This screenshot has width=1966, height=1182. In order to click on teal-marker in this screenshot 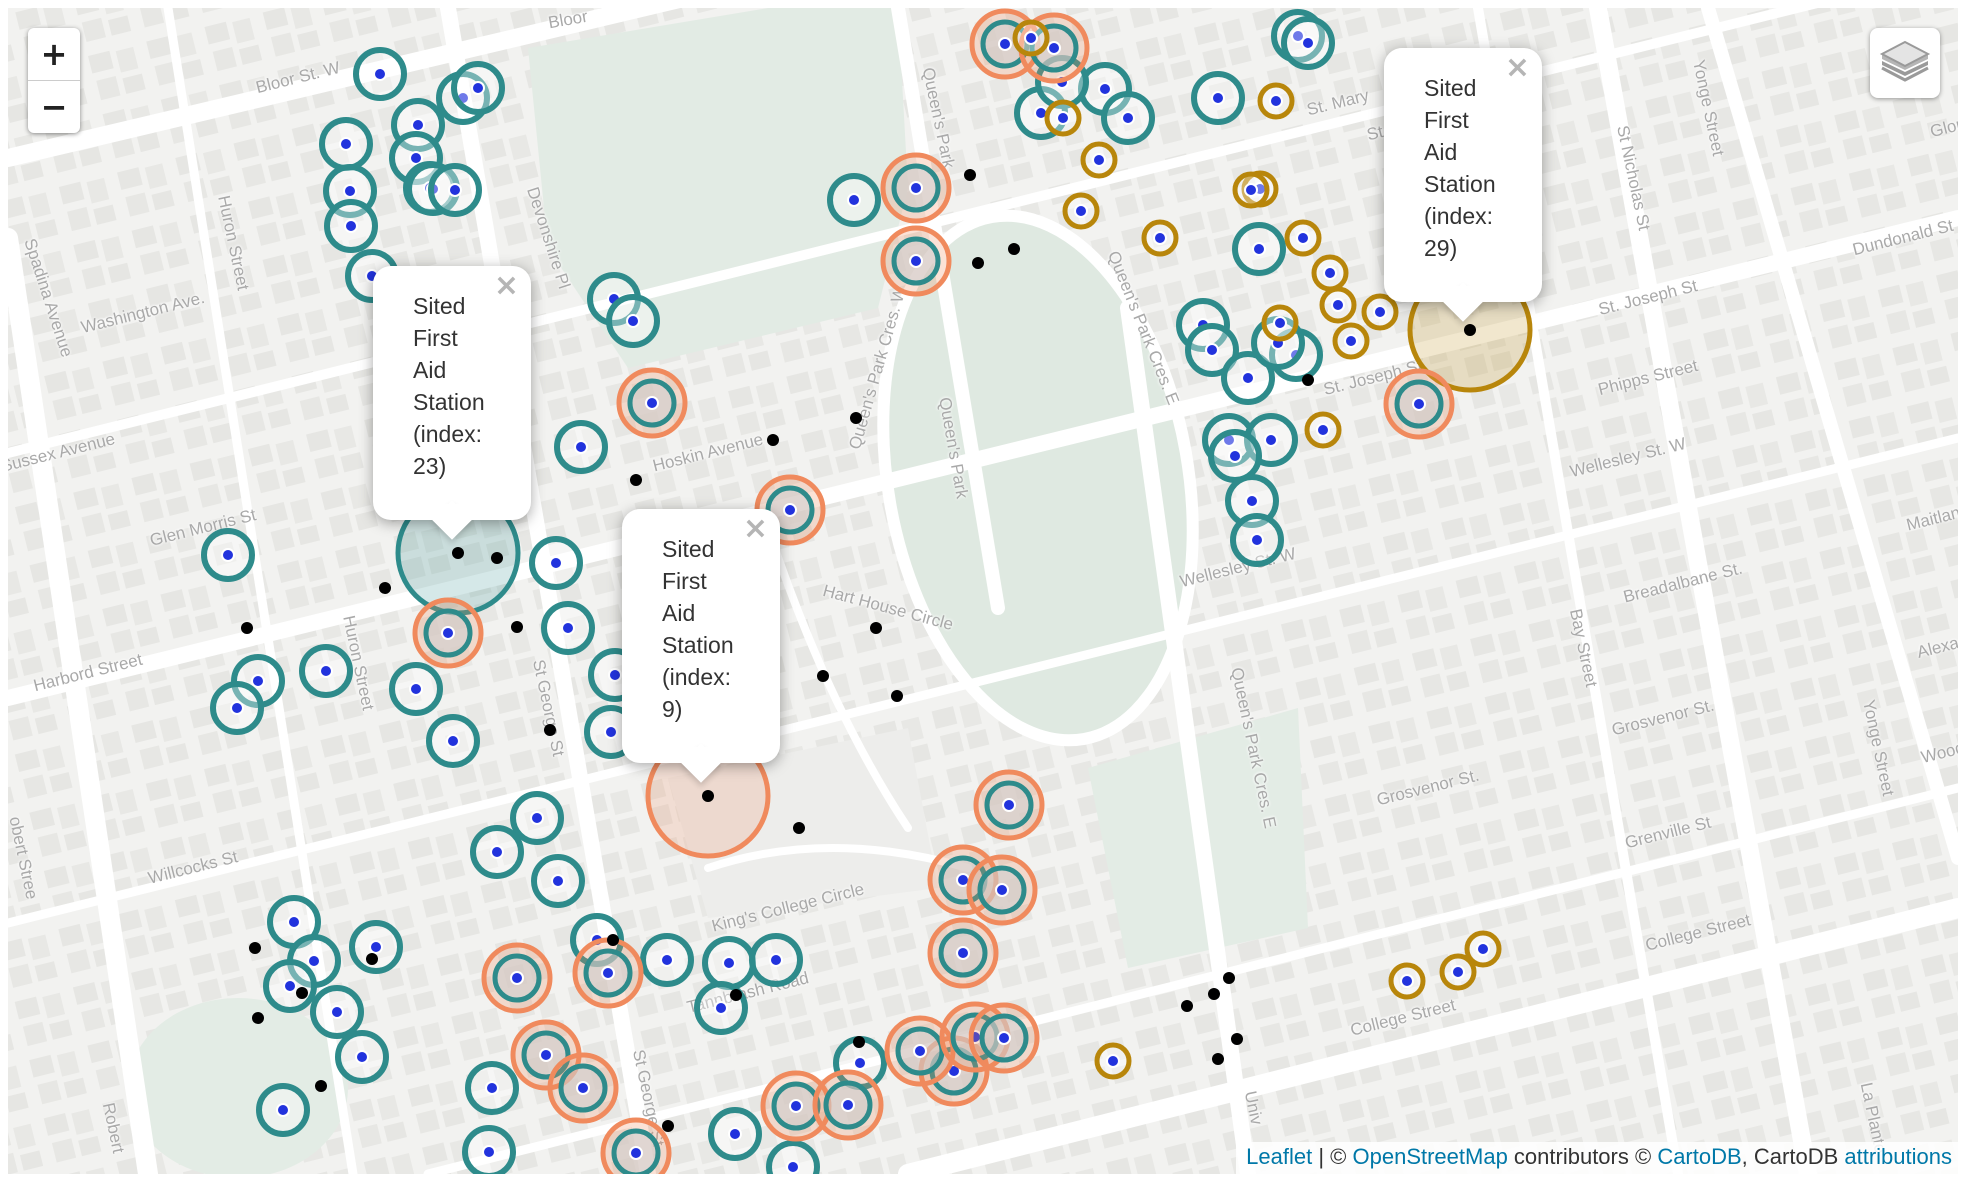, I will do `click(793, 1157)`.